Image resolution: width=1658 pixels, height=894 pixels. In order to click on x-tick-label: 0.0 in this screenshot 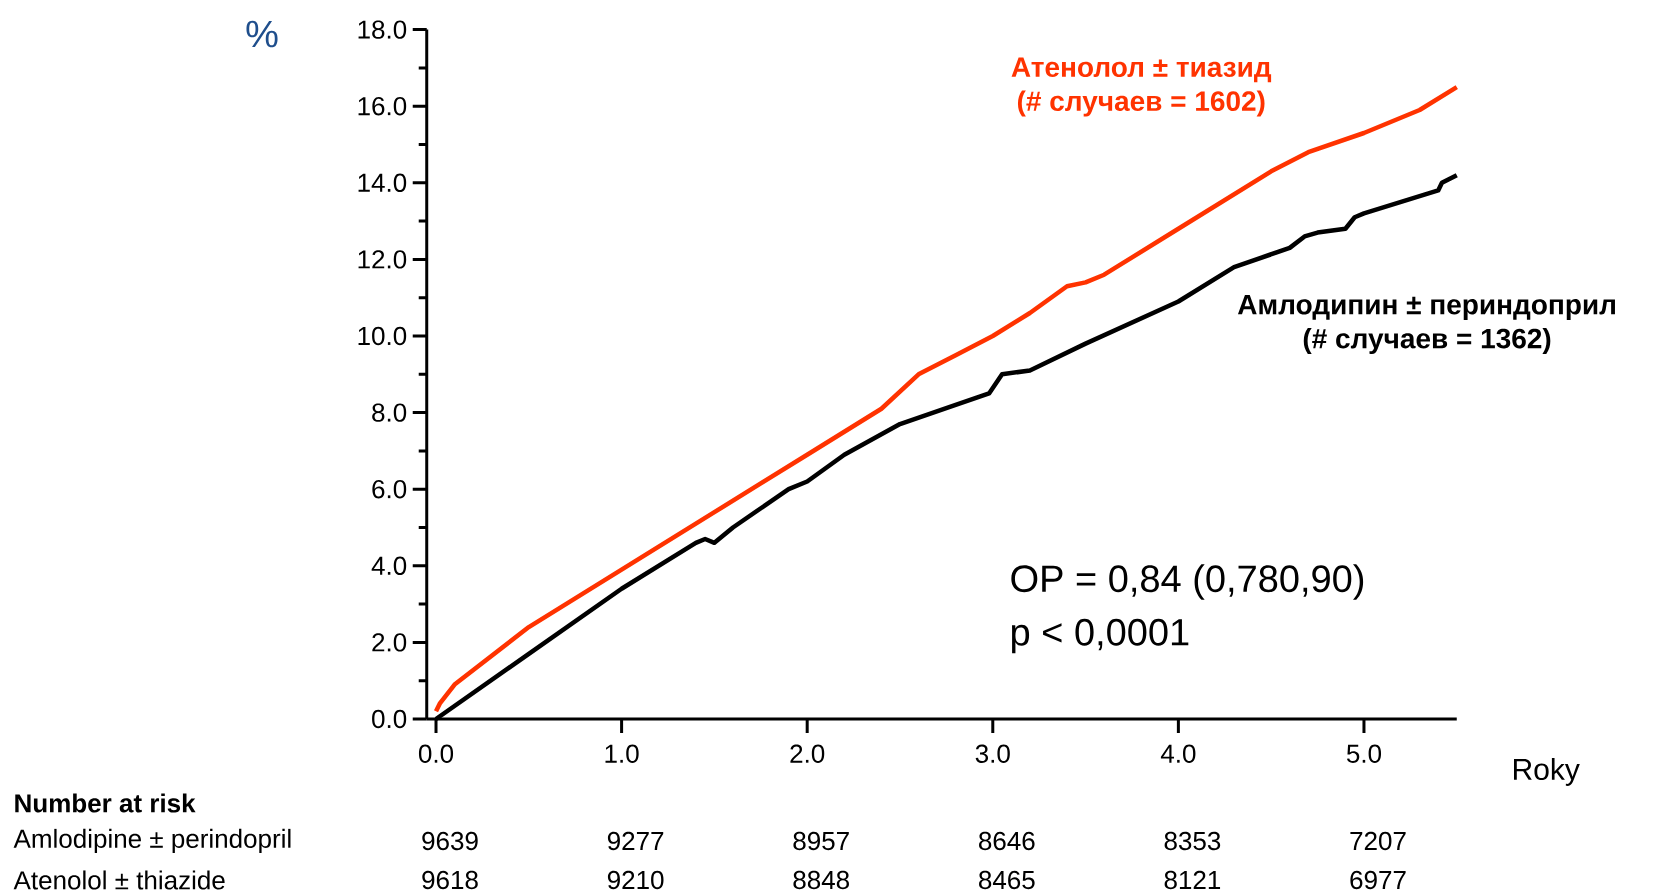, I will do `click(436, 753)`.